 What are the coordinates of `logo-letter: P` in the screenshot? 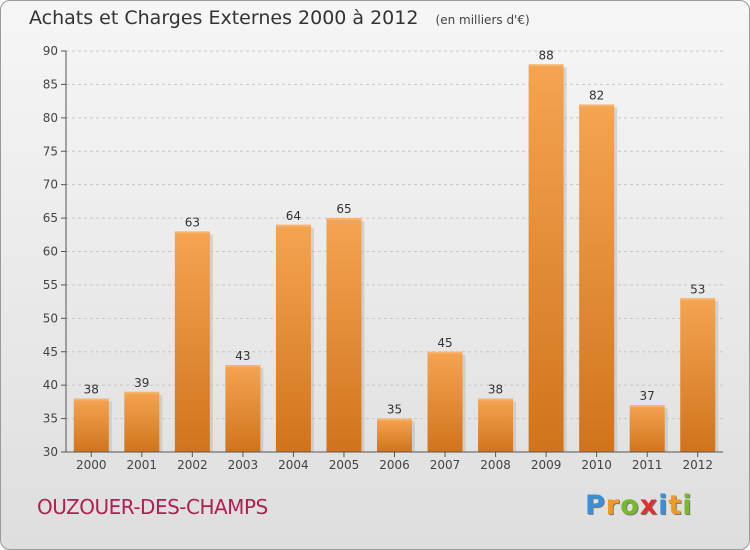 It's located at (595, 505).